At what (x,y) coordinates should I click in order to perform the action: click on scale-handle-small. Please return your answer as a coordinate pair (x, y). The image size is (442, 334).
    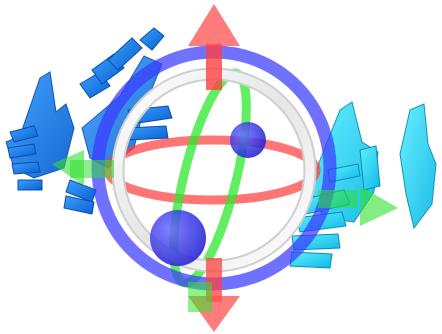
    Looking at the image, I should click on (248, 140).